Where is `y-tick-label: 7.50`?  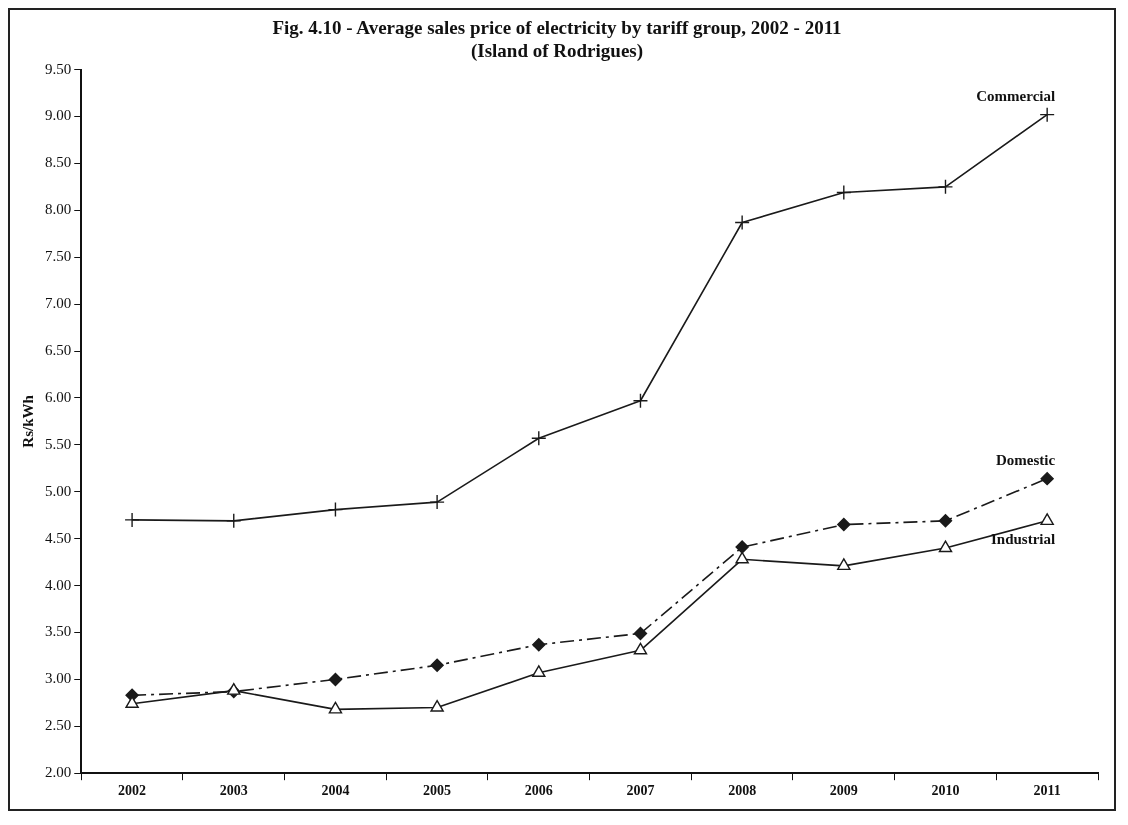 y-tick-label: 7.50 is located at coordinates (58, 256).